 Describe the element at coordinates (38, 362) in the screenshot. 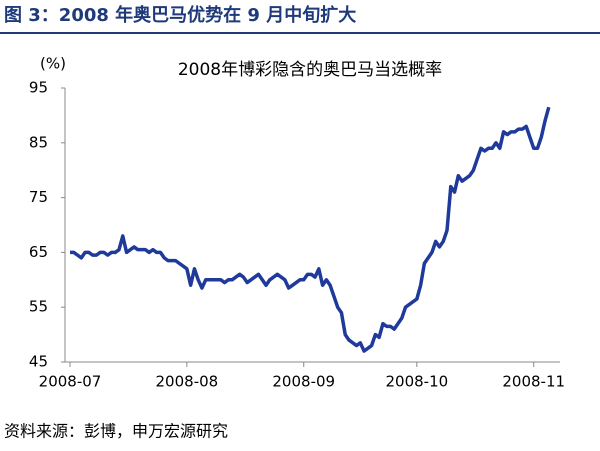

I see `y-tick-label: 45` at that location.